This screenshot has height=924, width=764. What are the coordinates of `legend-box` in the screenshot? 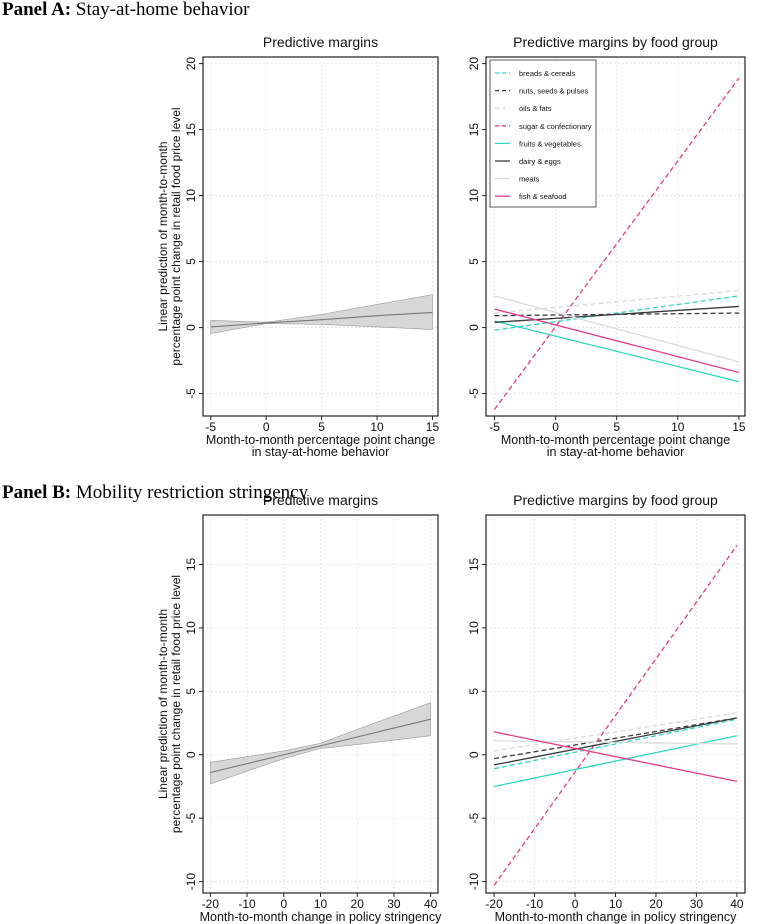 It's located at (543, 133).